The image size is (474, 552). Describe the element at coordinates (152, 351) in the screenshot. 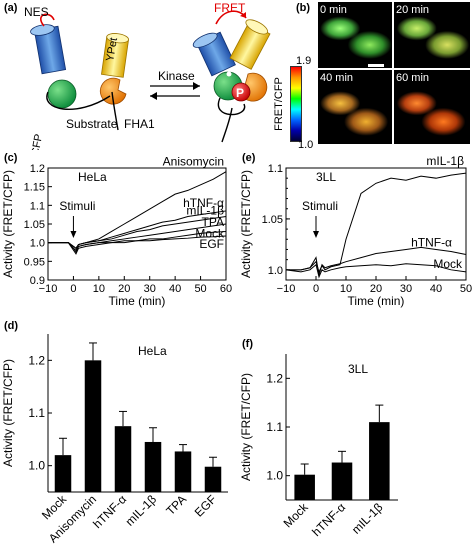

I see `chart-d-cell-line: HeLa` at that location.